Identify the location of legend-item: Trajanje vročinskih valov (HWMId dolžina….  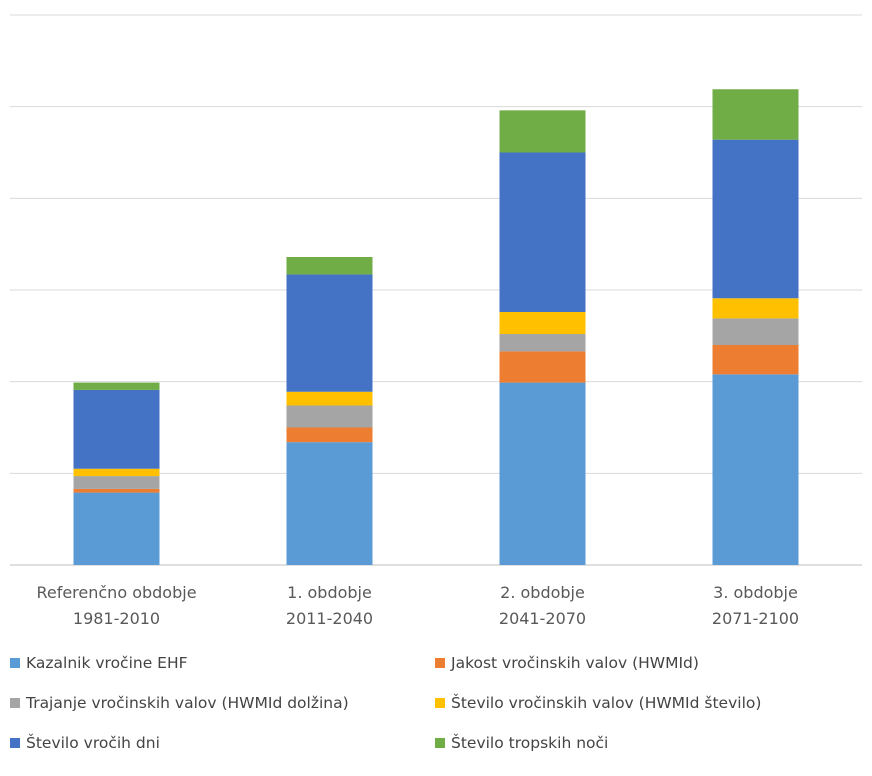
(179, 703).